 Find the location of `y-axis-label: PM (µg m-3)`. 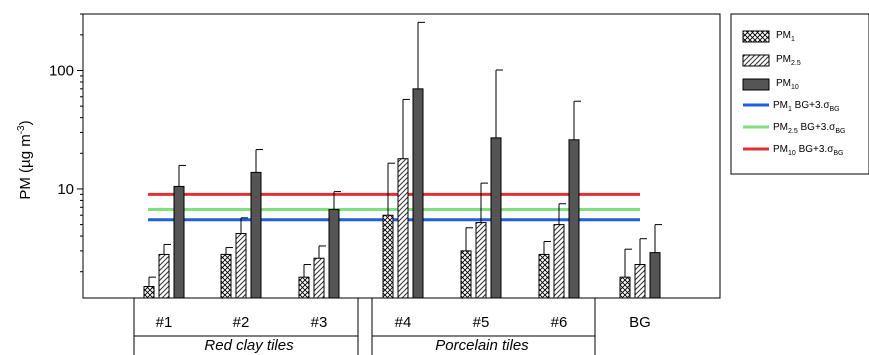

y-axis-label: PM (µg m-3) is located at coordinates (25, 159).